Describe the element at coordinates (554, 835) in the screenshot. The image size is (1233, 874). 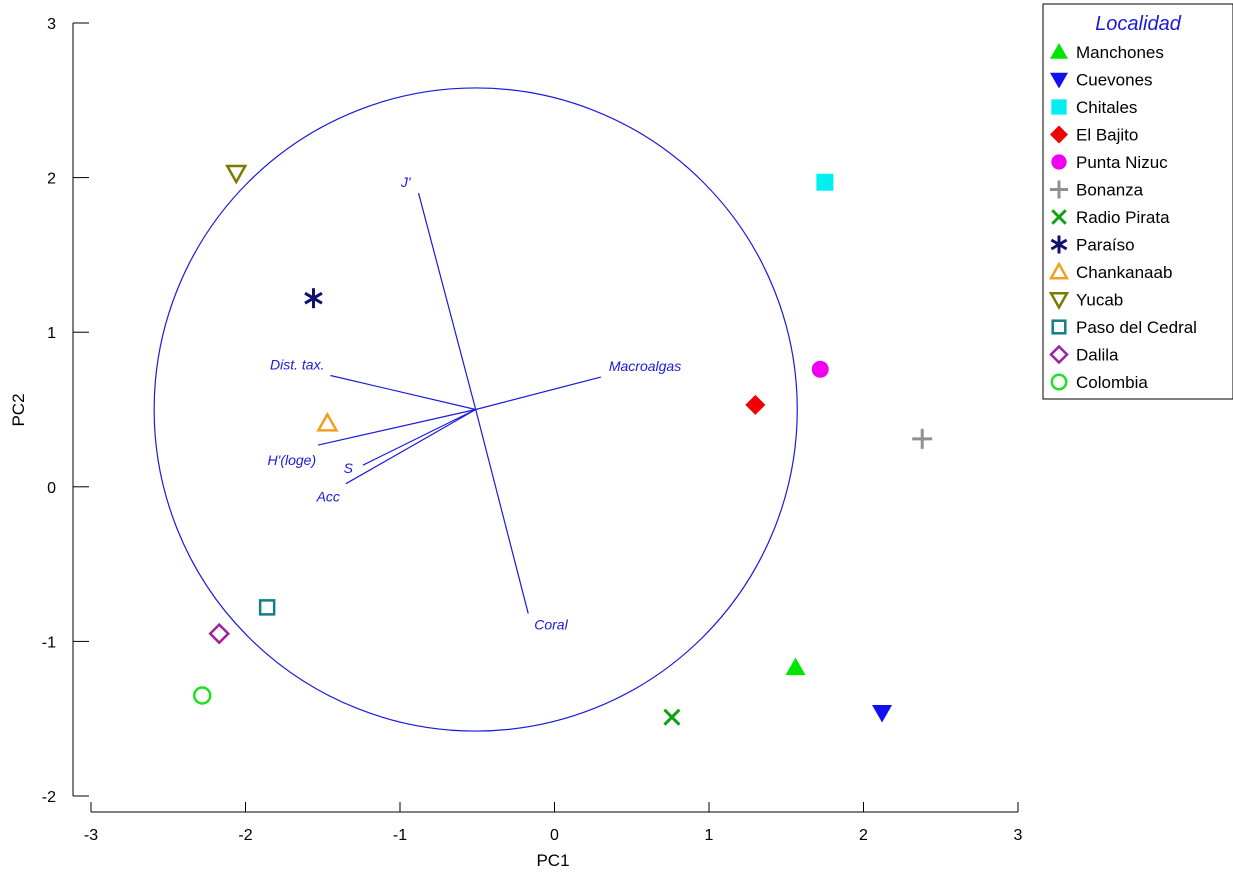
I see `x-tick-label: 0` at that location.